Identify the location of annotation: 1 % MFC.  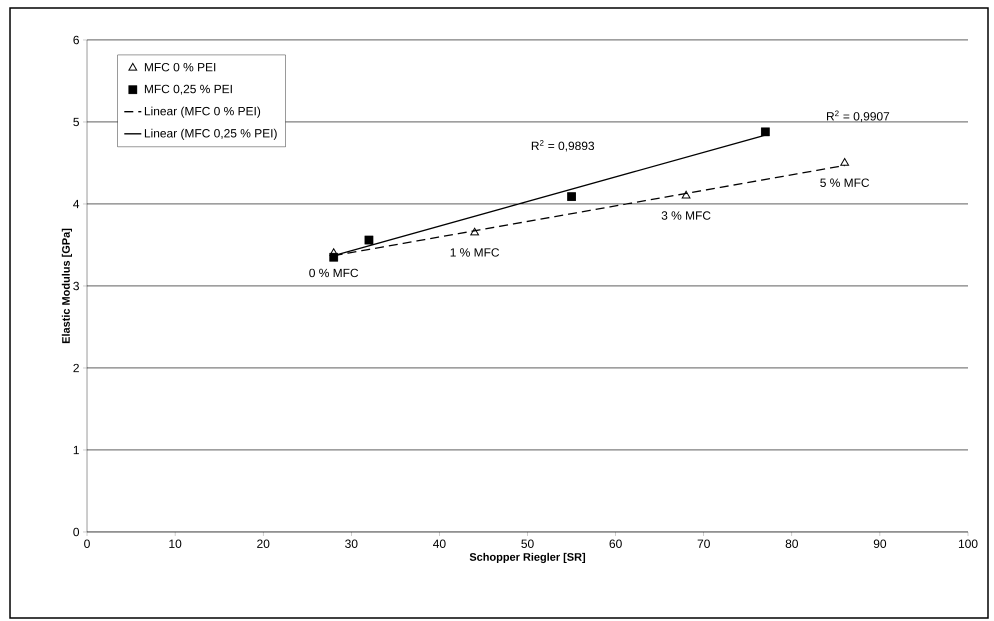
(475, 252).